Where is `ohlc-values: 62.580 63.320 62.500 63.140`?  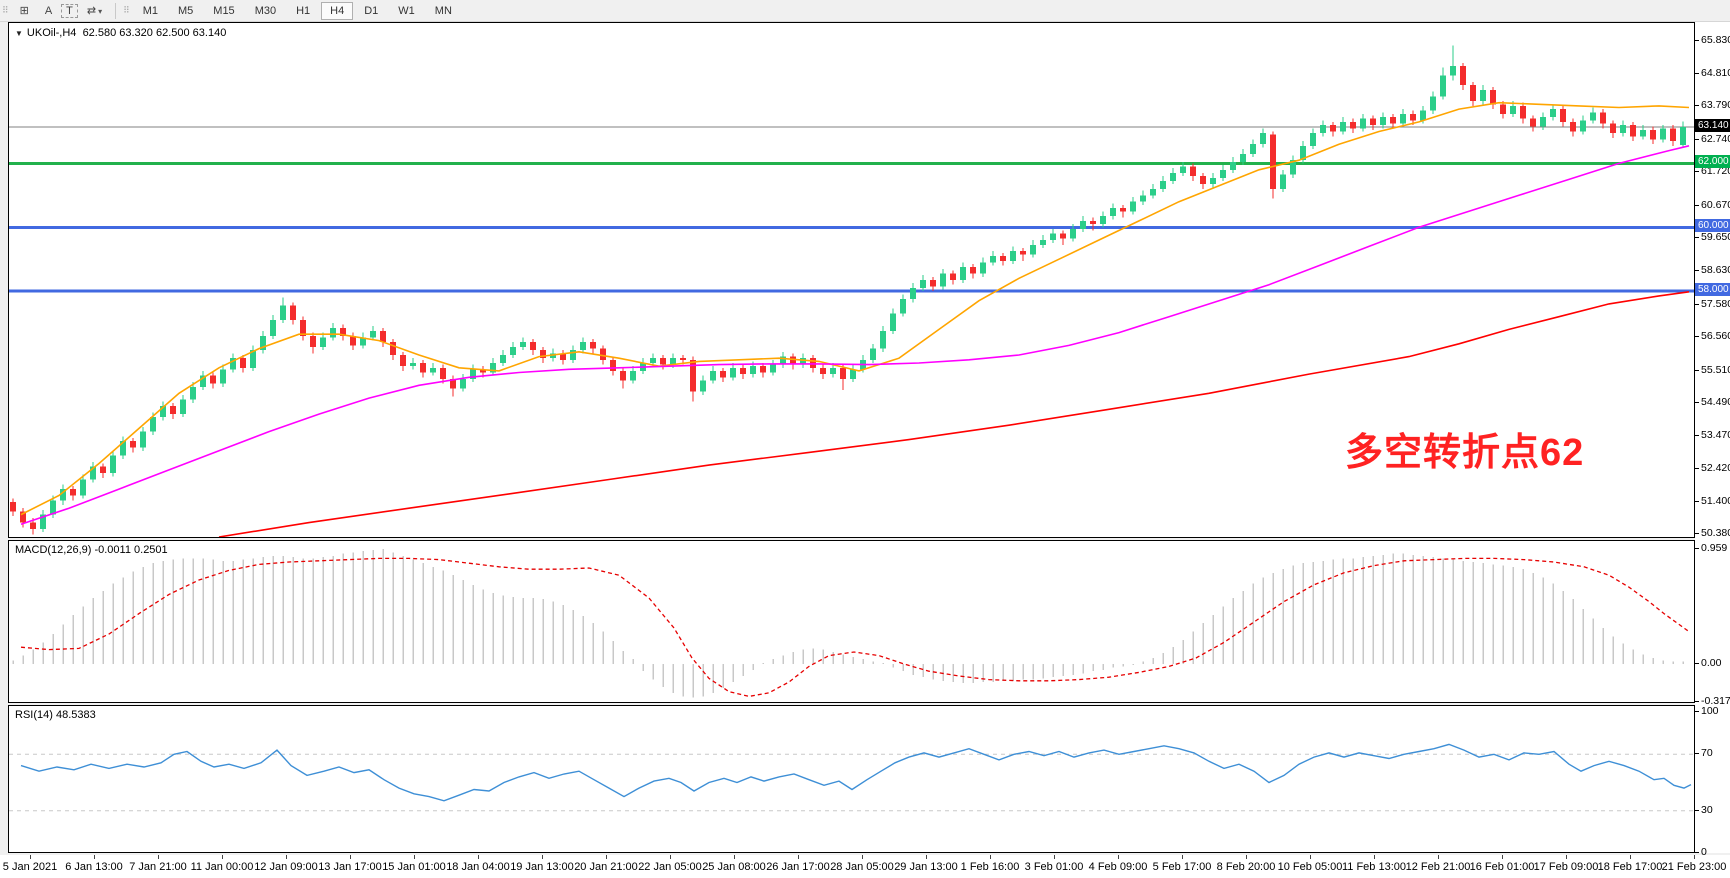 ohlc-values: 62.580 63.320 62.500 63.140 is located at coordinates (154, 33).